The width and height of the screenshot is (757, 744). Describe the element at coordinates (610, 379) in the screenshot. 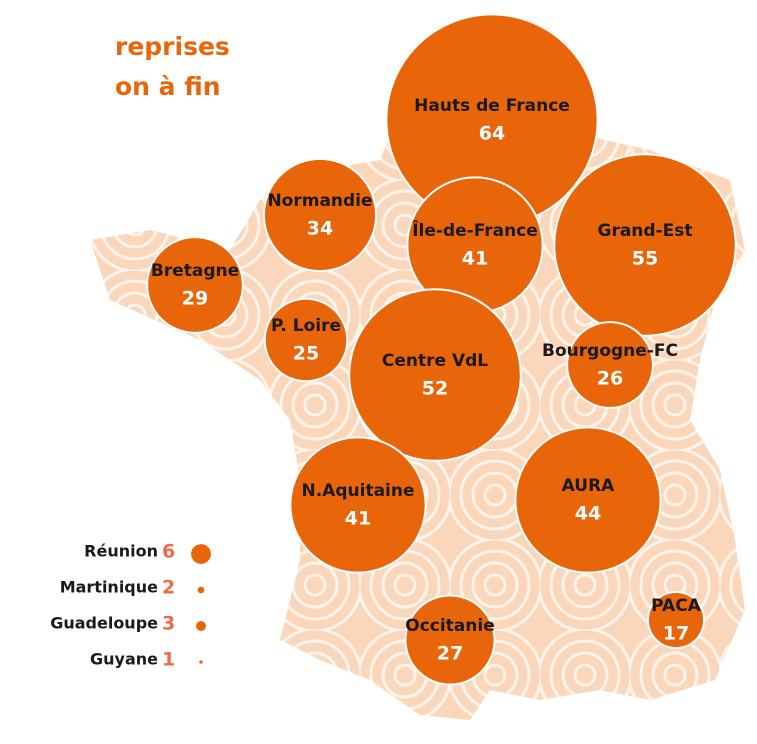

I see `region-value: 26` at that location.